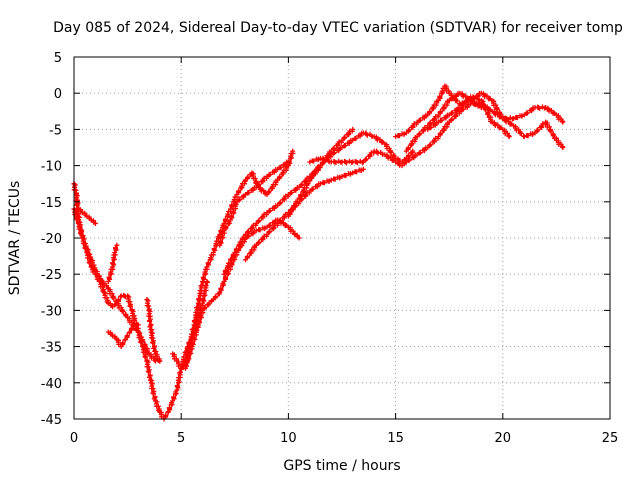  I want to click on y-tick-label: -45, so click(51, 420).